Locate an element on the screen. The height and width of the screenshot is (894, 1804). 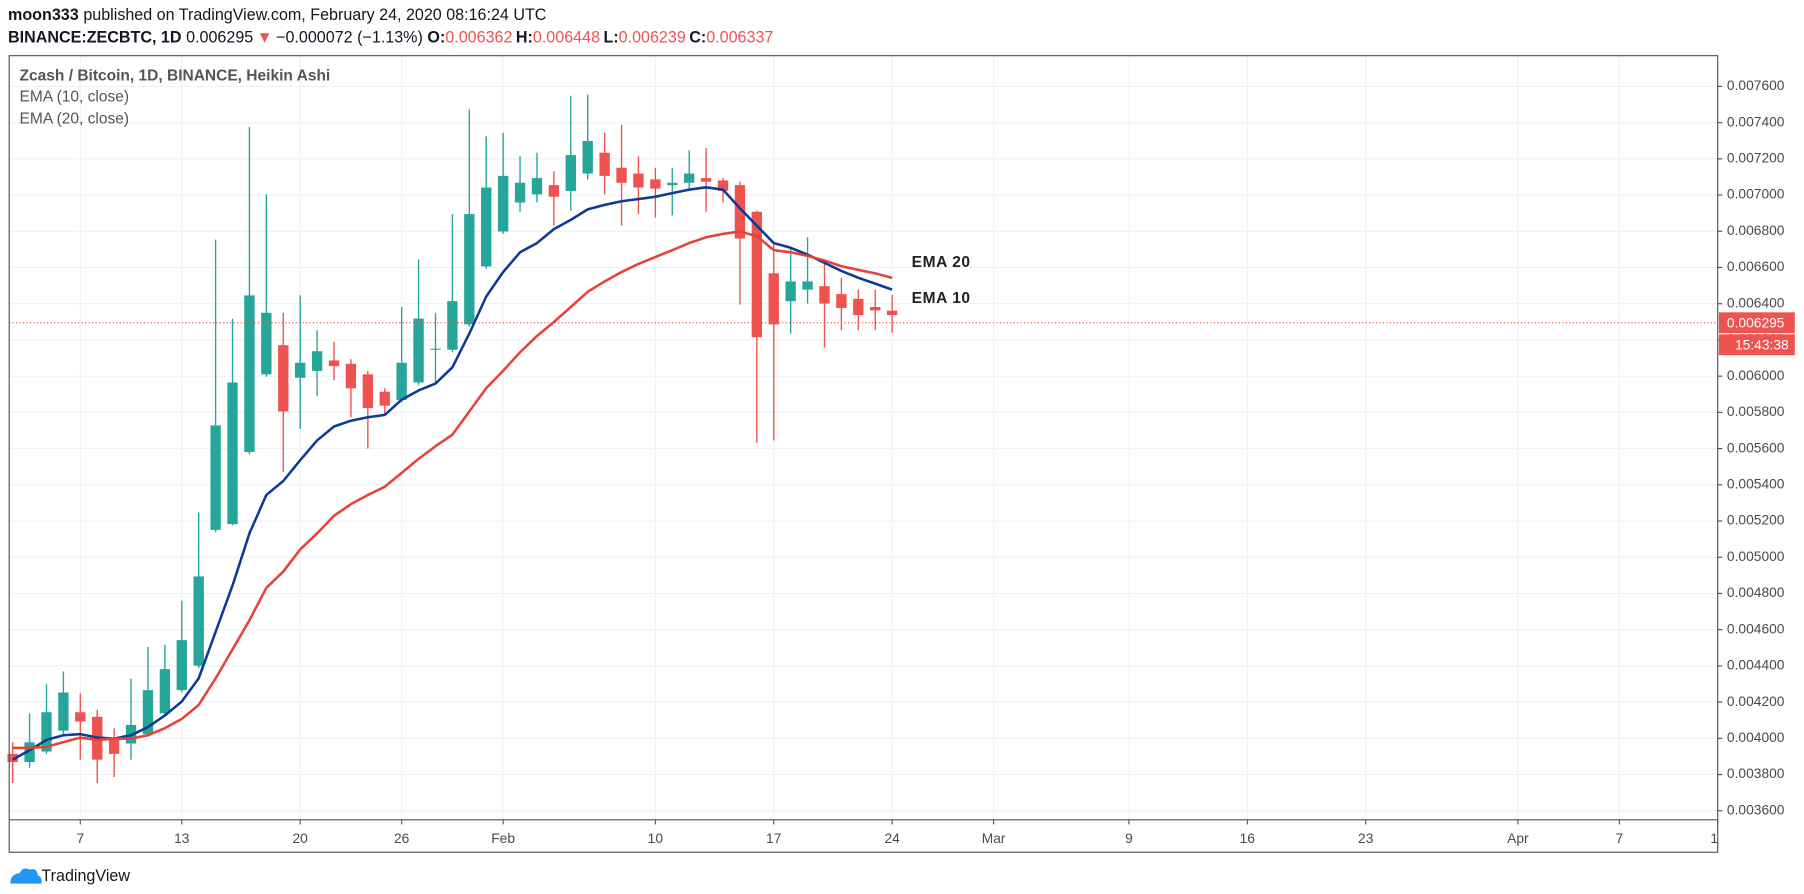
countdown-bg is located at coordinates (1756, 345).